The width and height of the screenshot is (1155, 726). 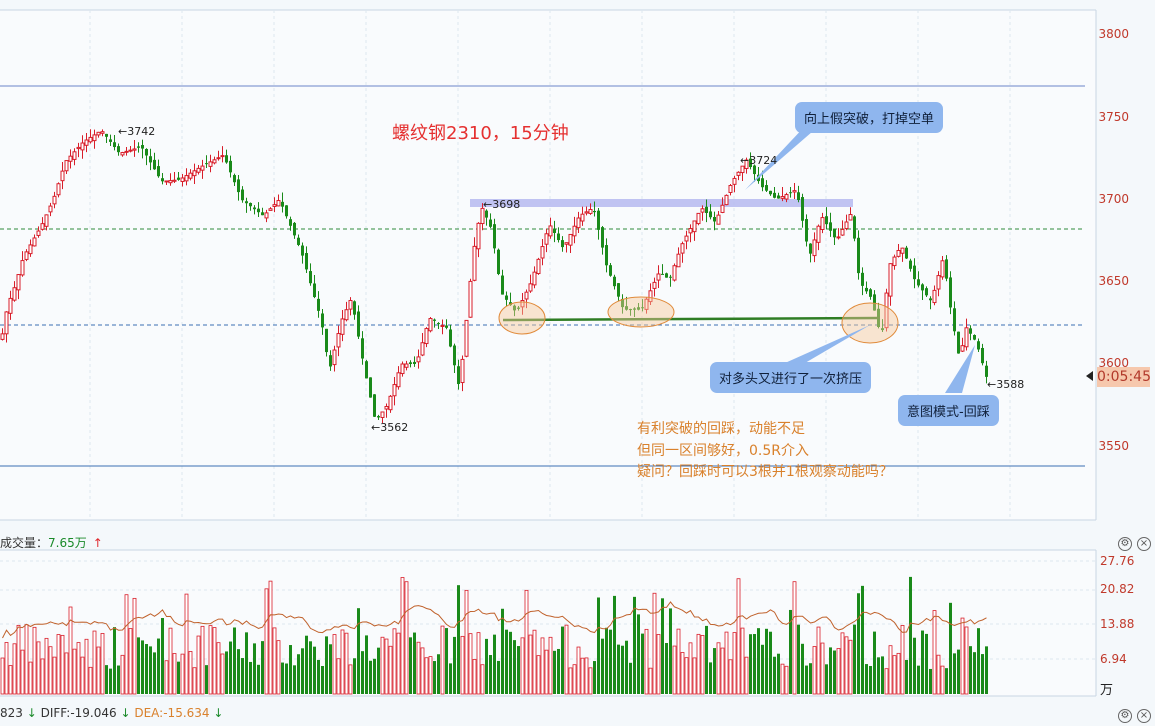 I want to click on down-arrow-icon: ↓, so click(x=31, y=713).